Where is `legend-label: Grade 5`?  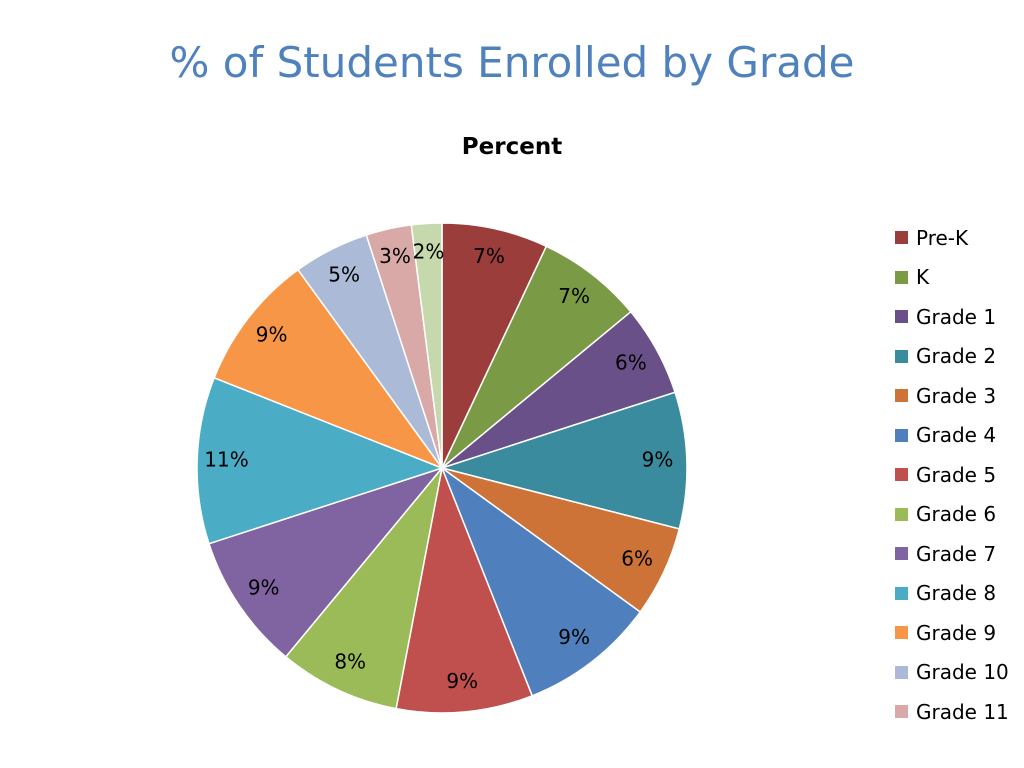 legend-label: Grade 5 is located at coordinates (956, 474).